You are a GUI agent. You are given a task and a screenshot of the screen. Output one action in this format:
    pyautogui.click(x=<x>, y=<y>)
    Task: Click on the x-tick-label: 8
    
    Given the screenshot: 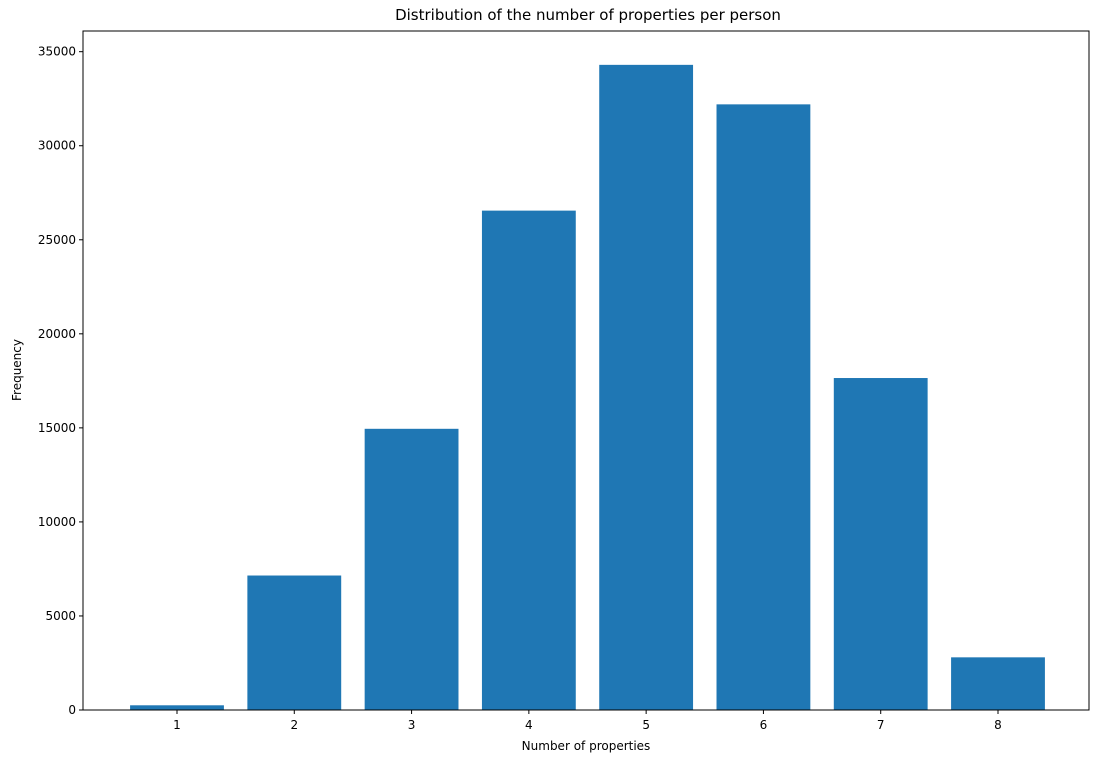 What is the action you would take?
    pyautogui.click(x=998, y=725)
    